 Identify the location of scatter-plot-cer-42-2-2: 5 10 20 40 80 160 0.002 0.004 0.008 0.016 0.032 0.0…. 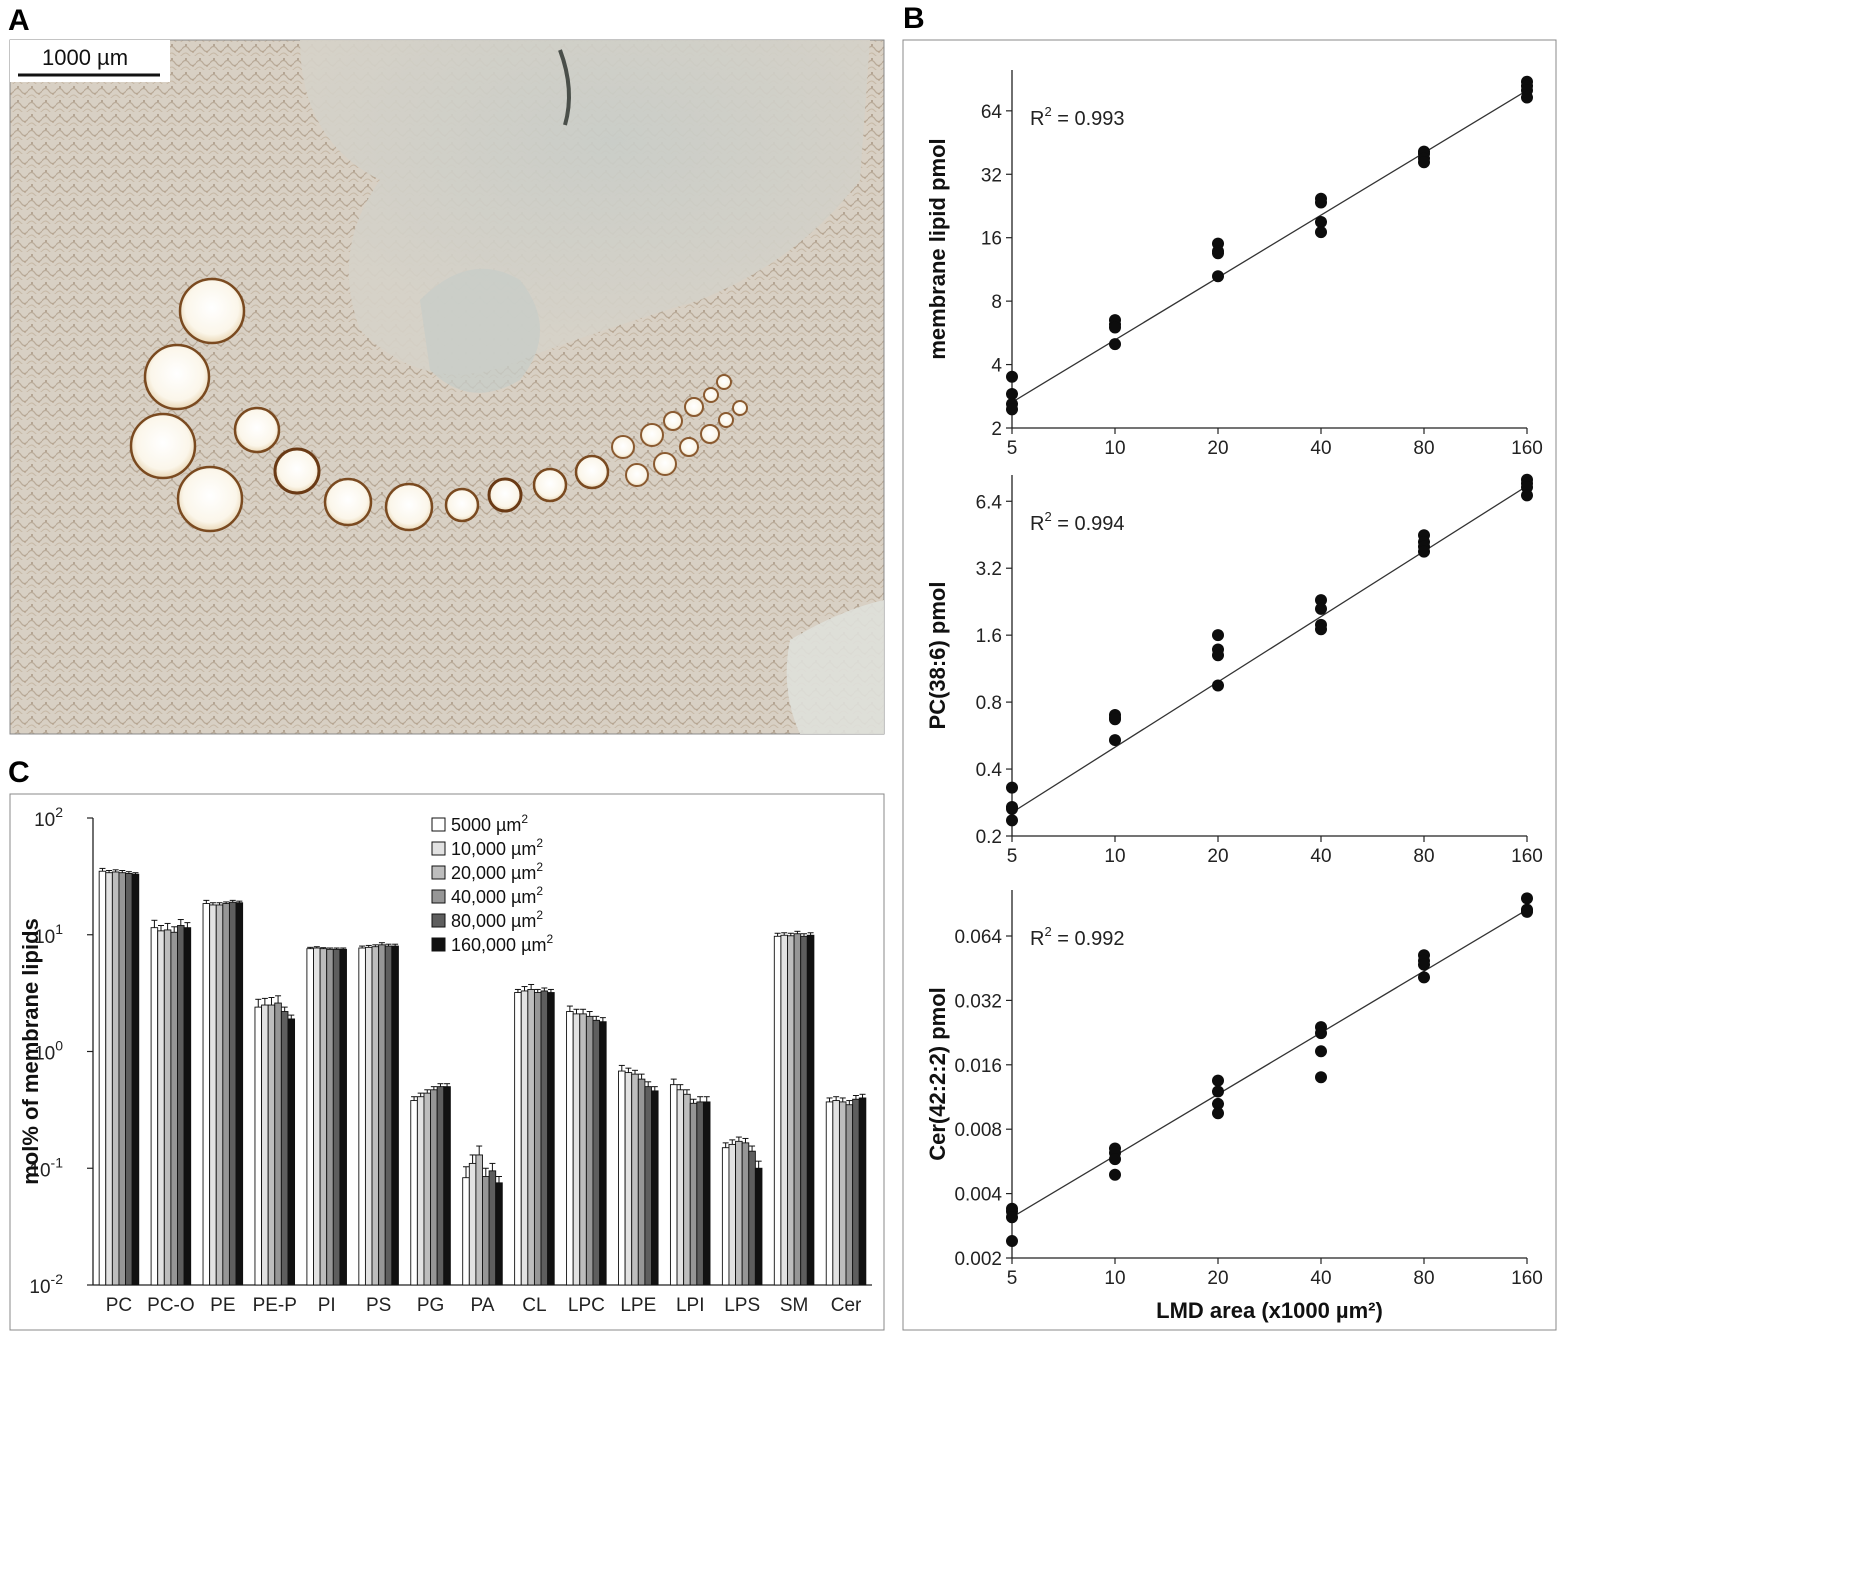
(1234, 1106).